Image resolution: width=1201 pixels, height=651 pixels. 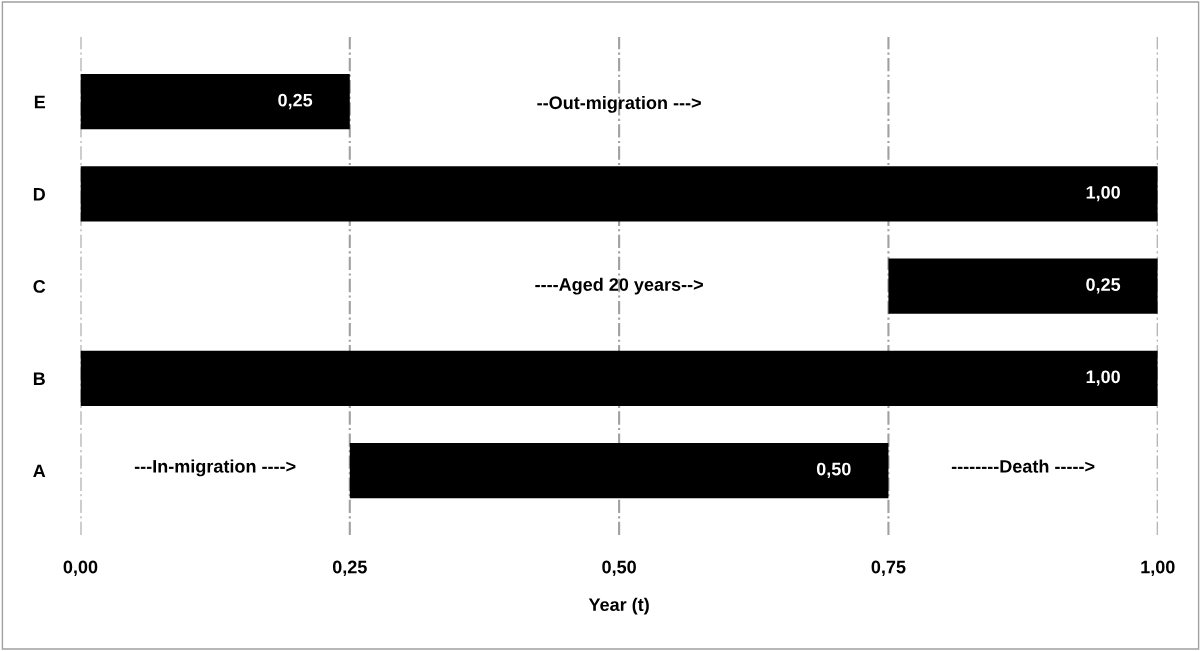 What do you see at coordinates (215, 468) in the screenshot?
I see `annotation: ---In-migration ---->` at bounding box center [215, 468].